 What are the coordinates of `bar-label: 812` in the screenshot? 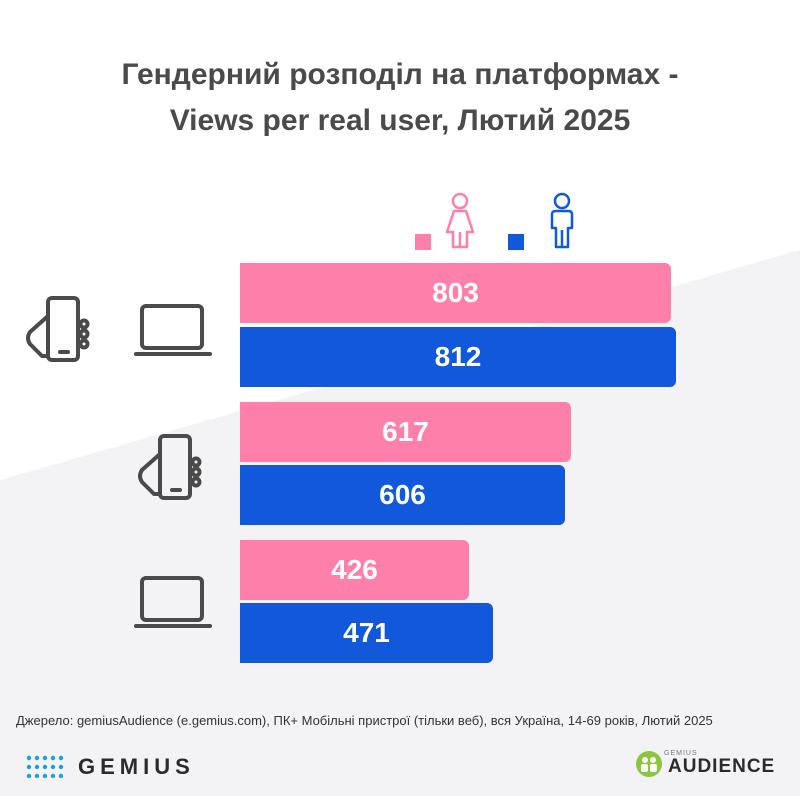 It's located at (458, 356).